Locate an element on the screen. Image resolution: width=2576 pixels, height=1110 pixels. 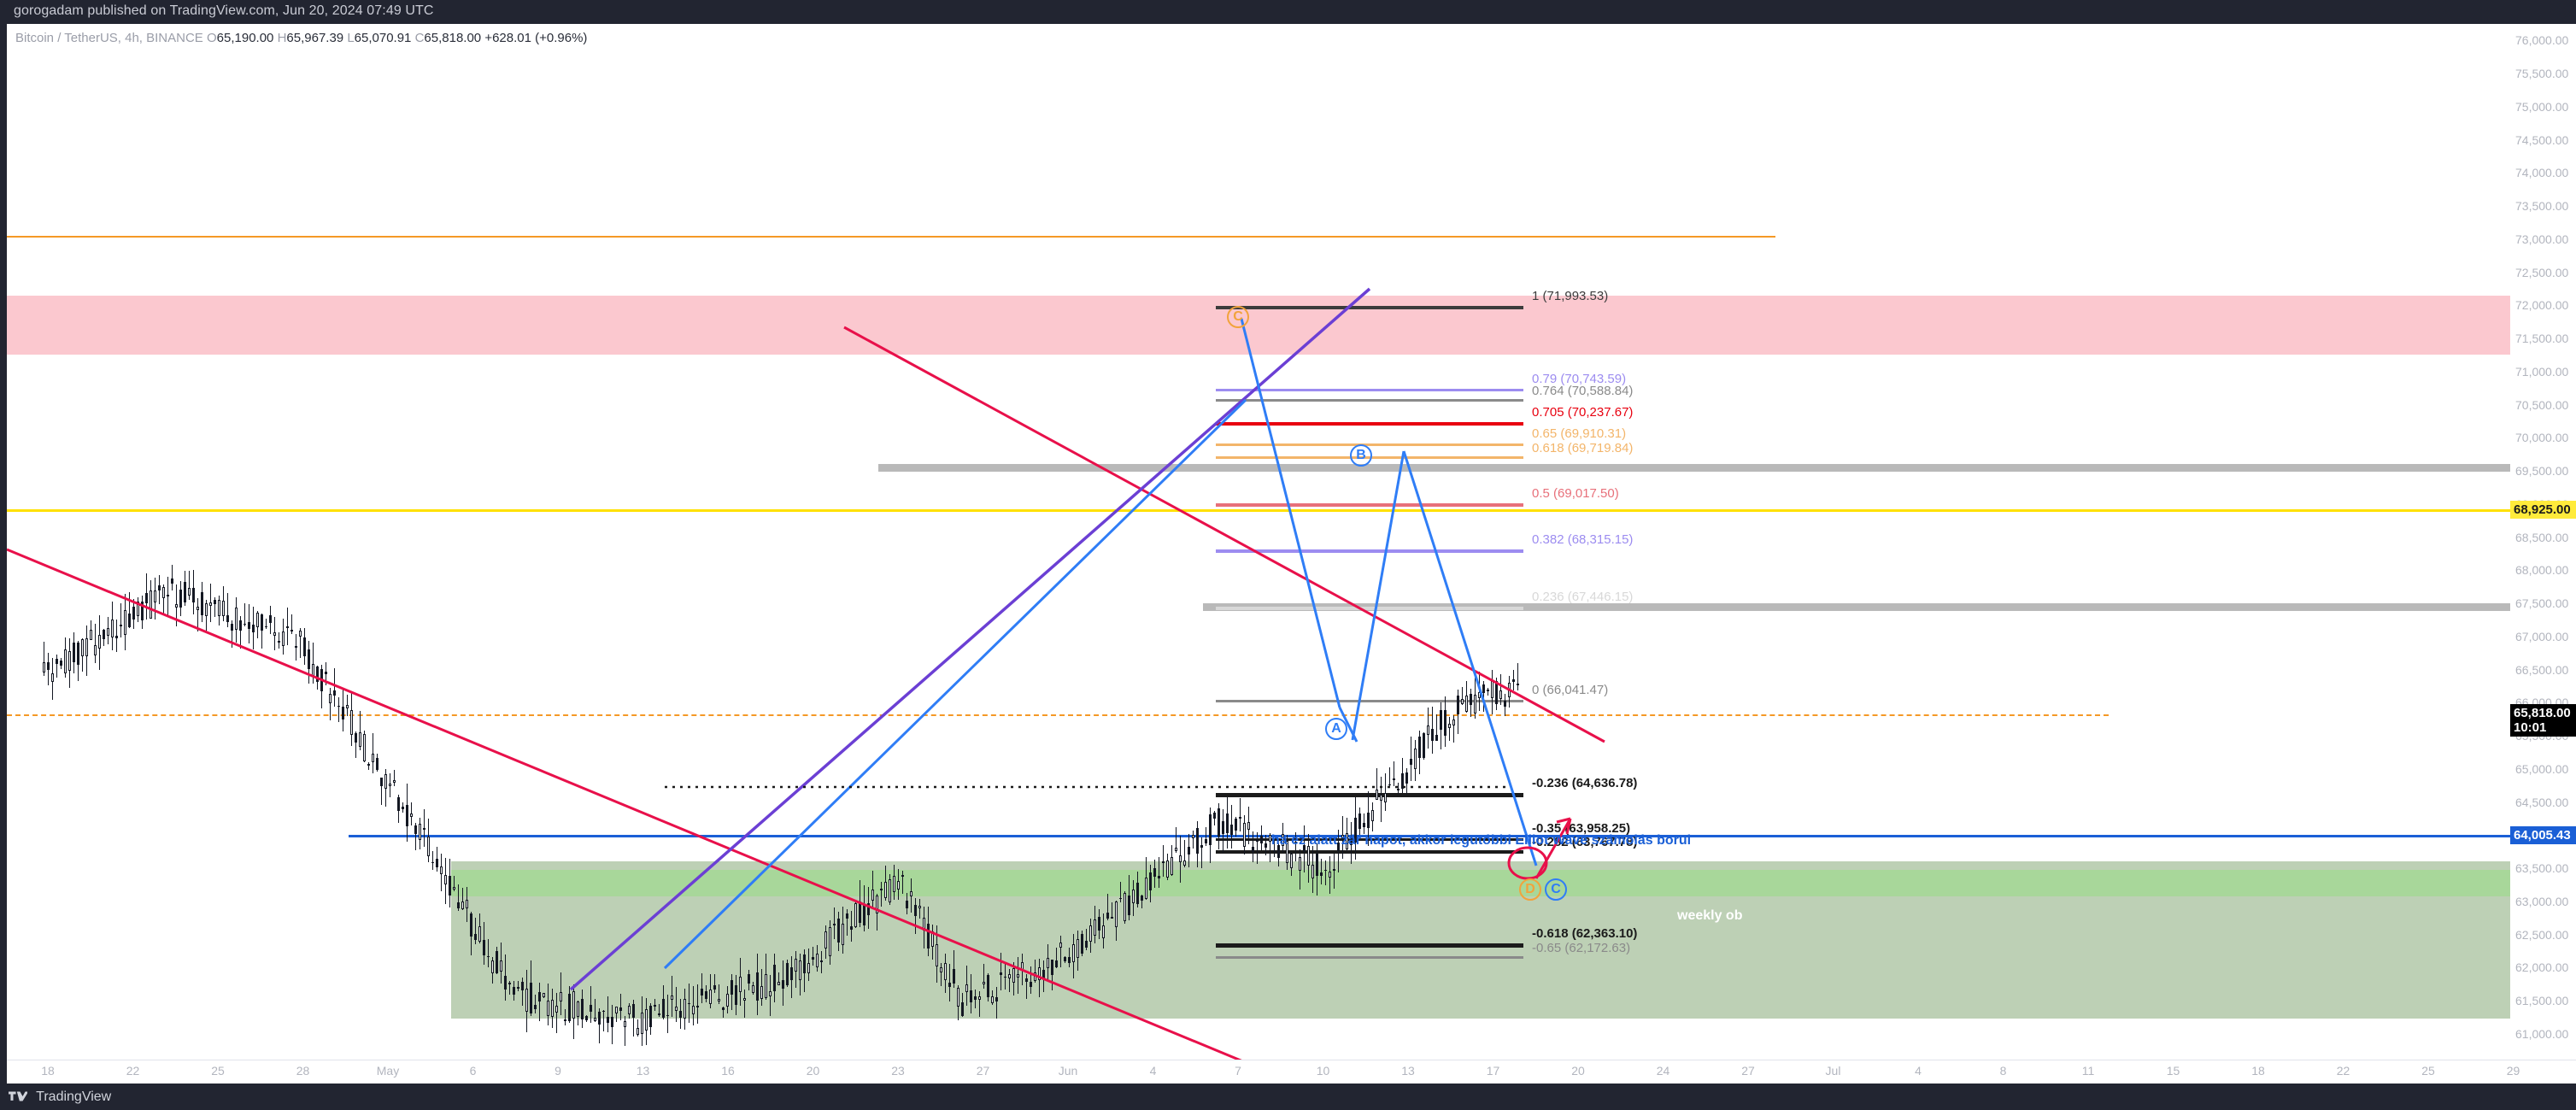
price-label-blue: 64,005.43 is located at coordinates (2543, 835).